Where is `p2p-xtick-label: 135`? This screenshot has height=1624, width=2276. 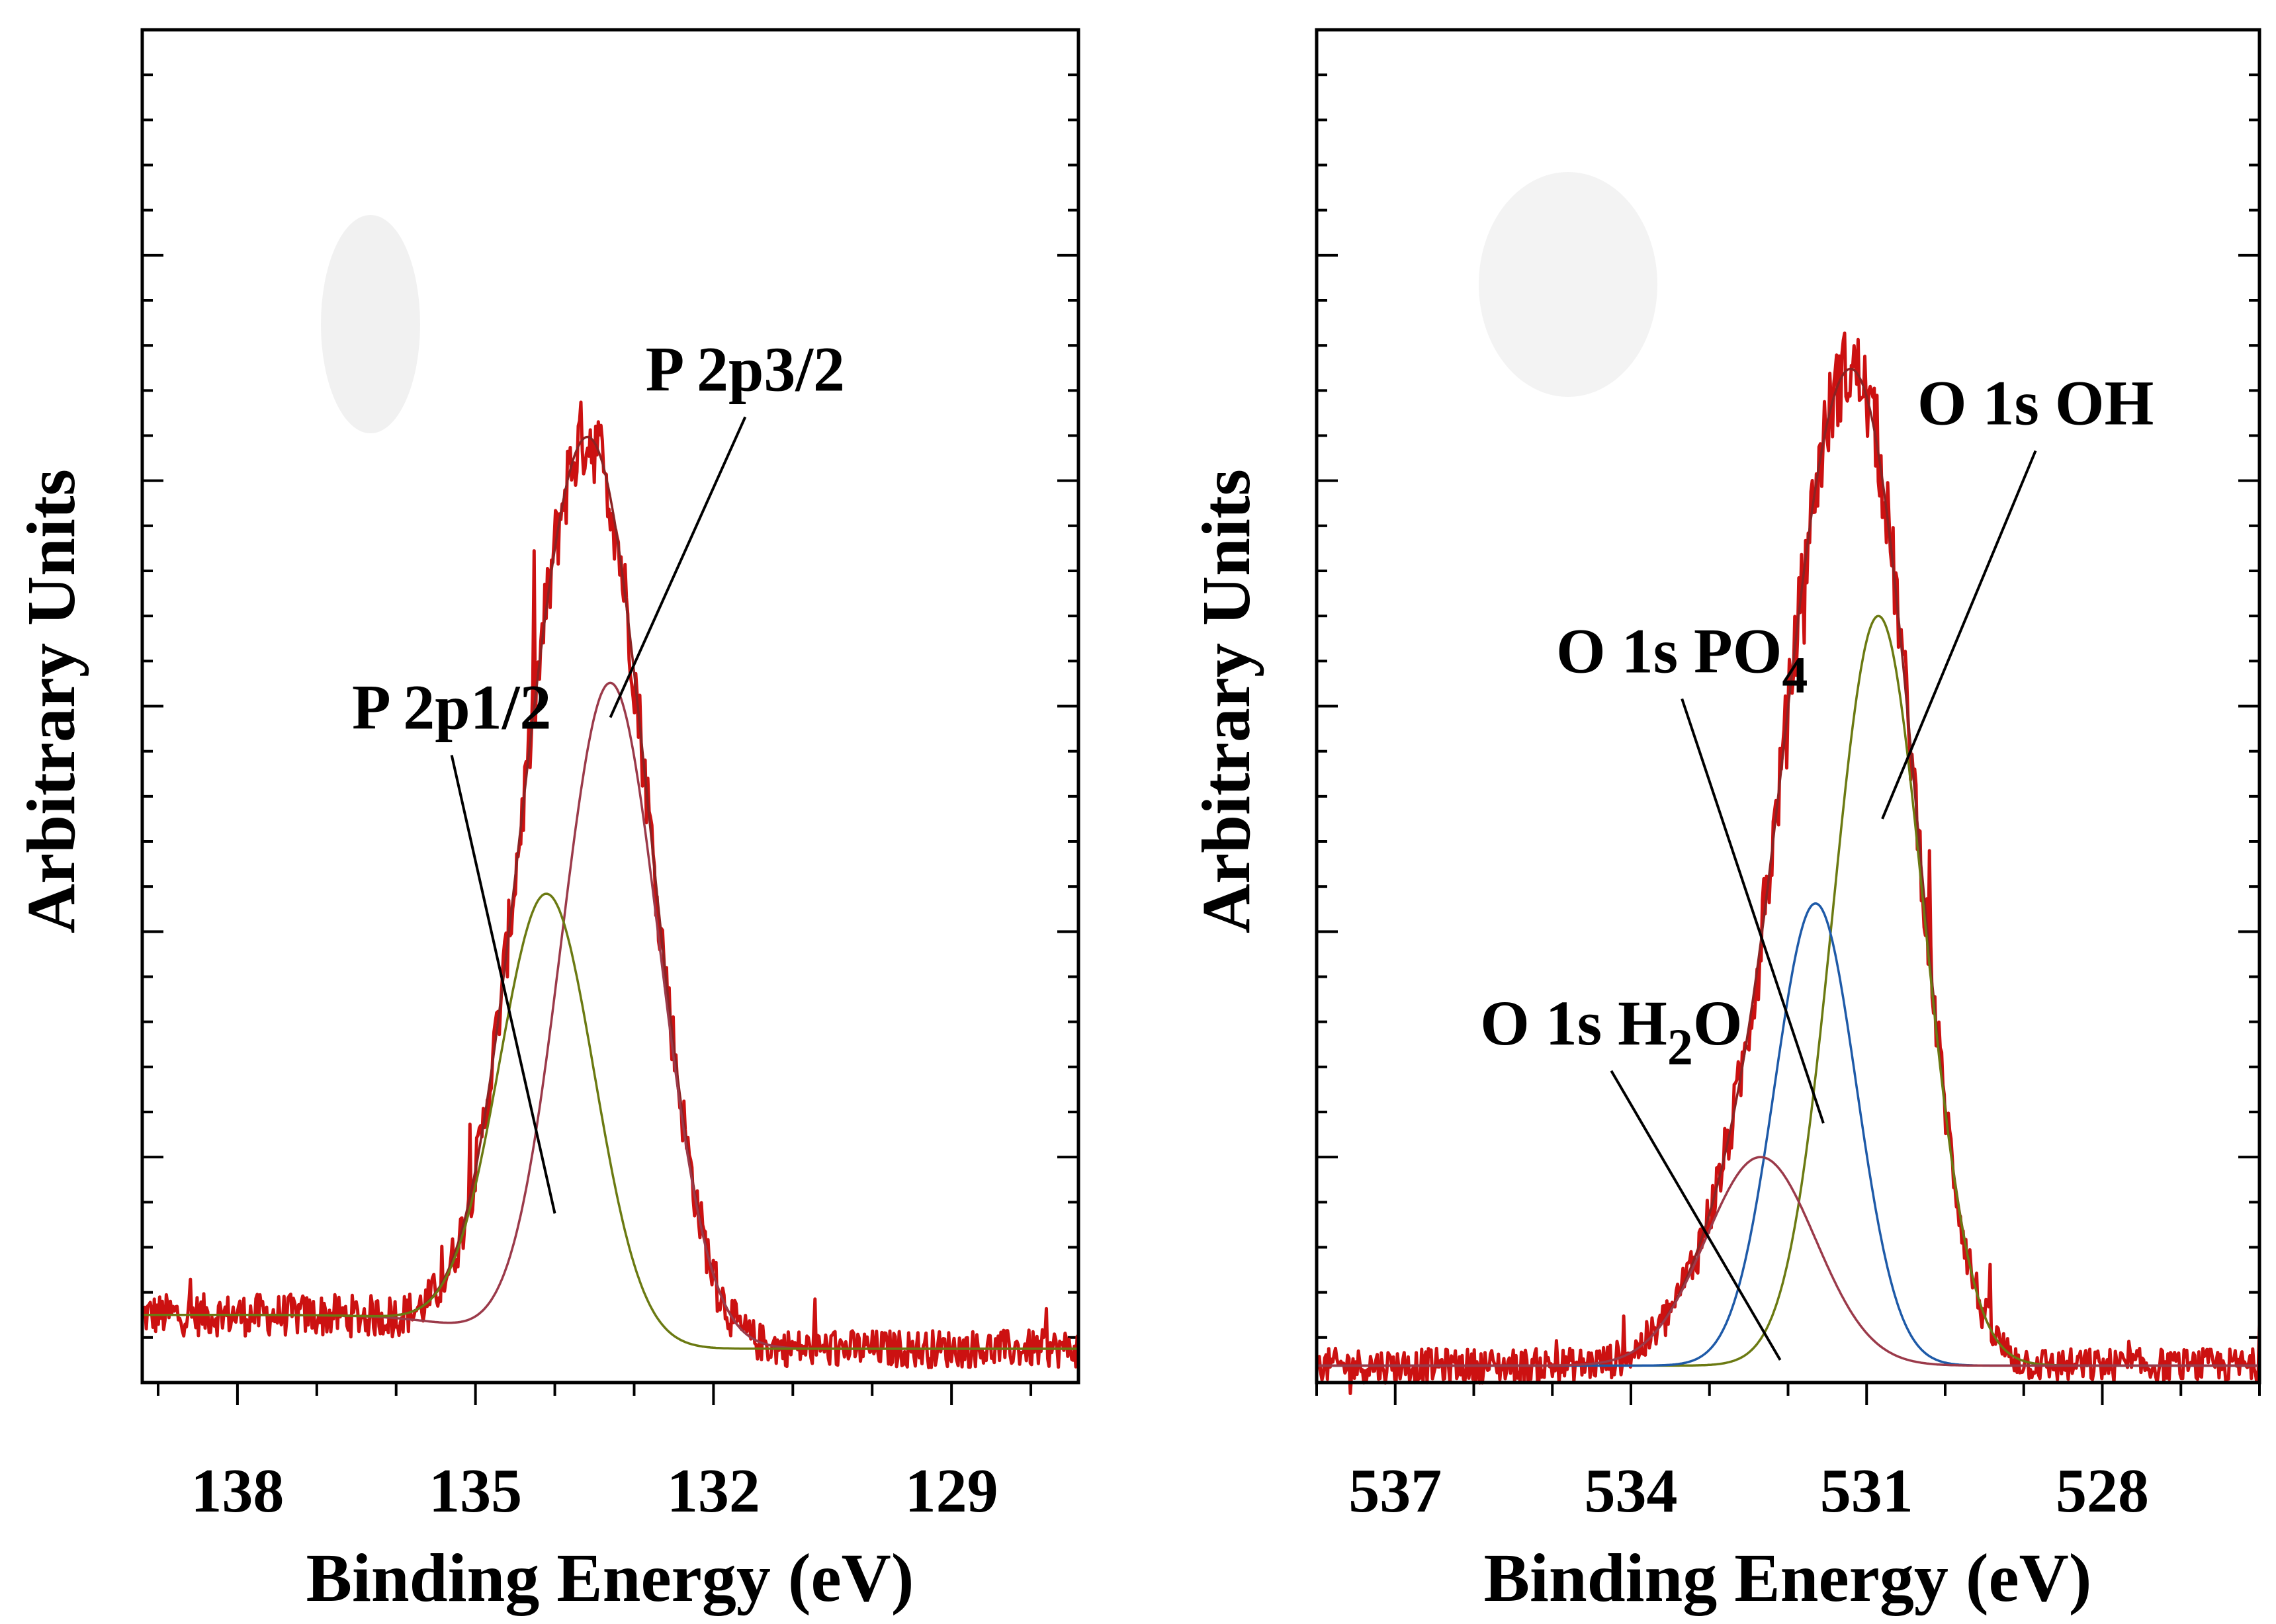 p2p-xtick-label: 135 is located at coordinates (475, 1491).